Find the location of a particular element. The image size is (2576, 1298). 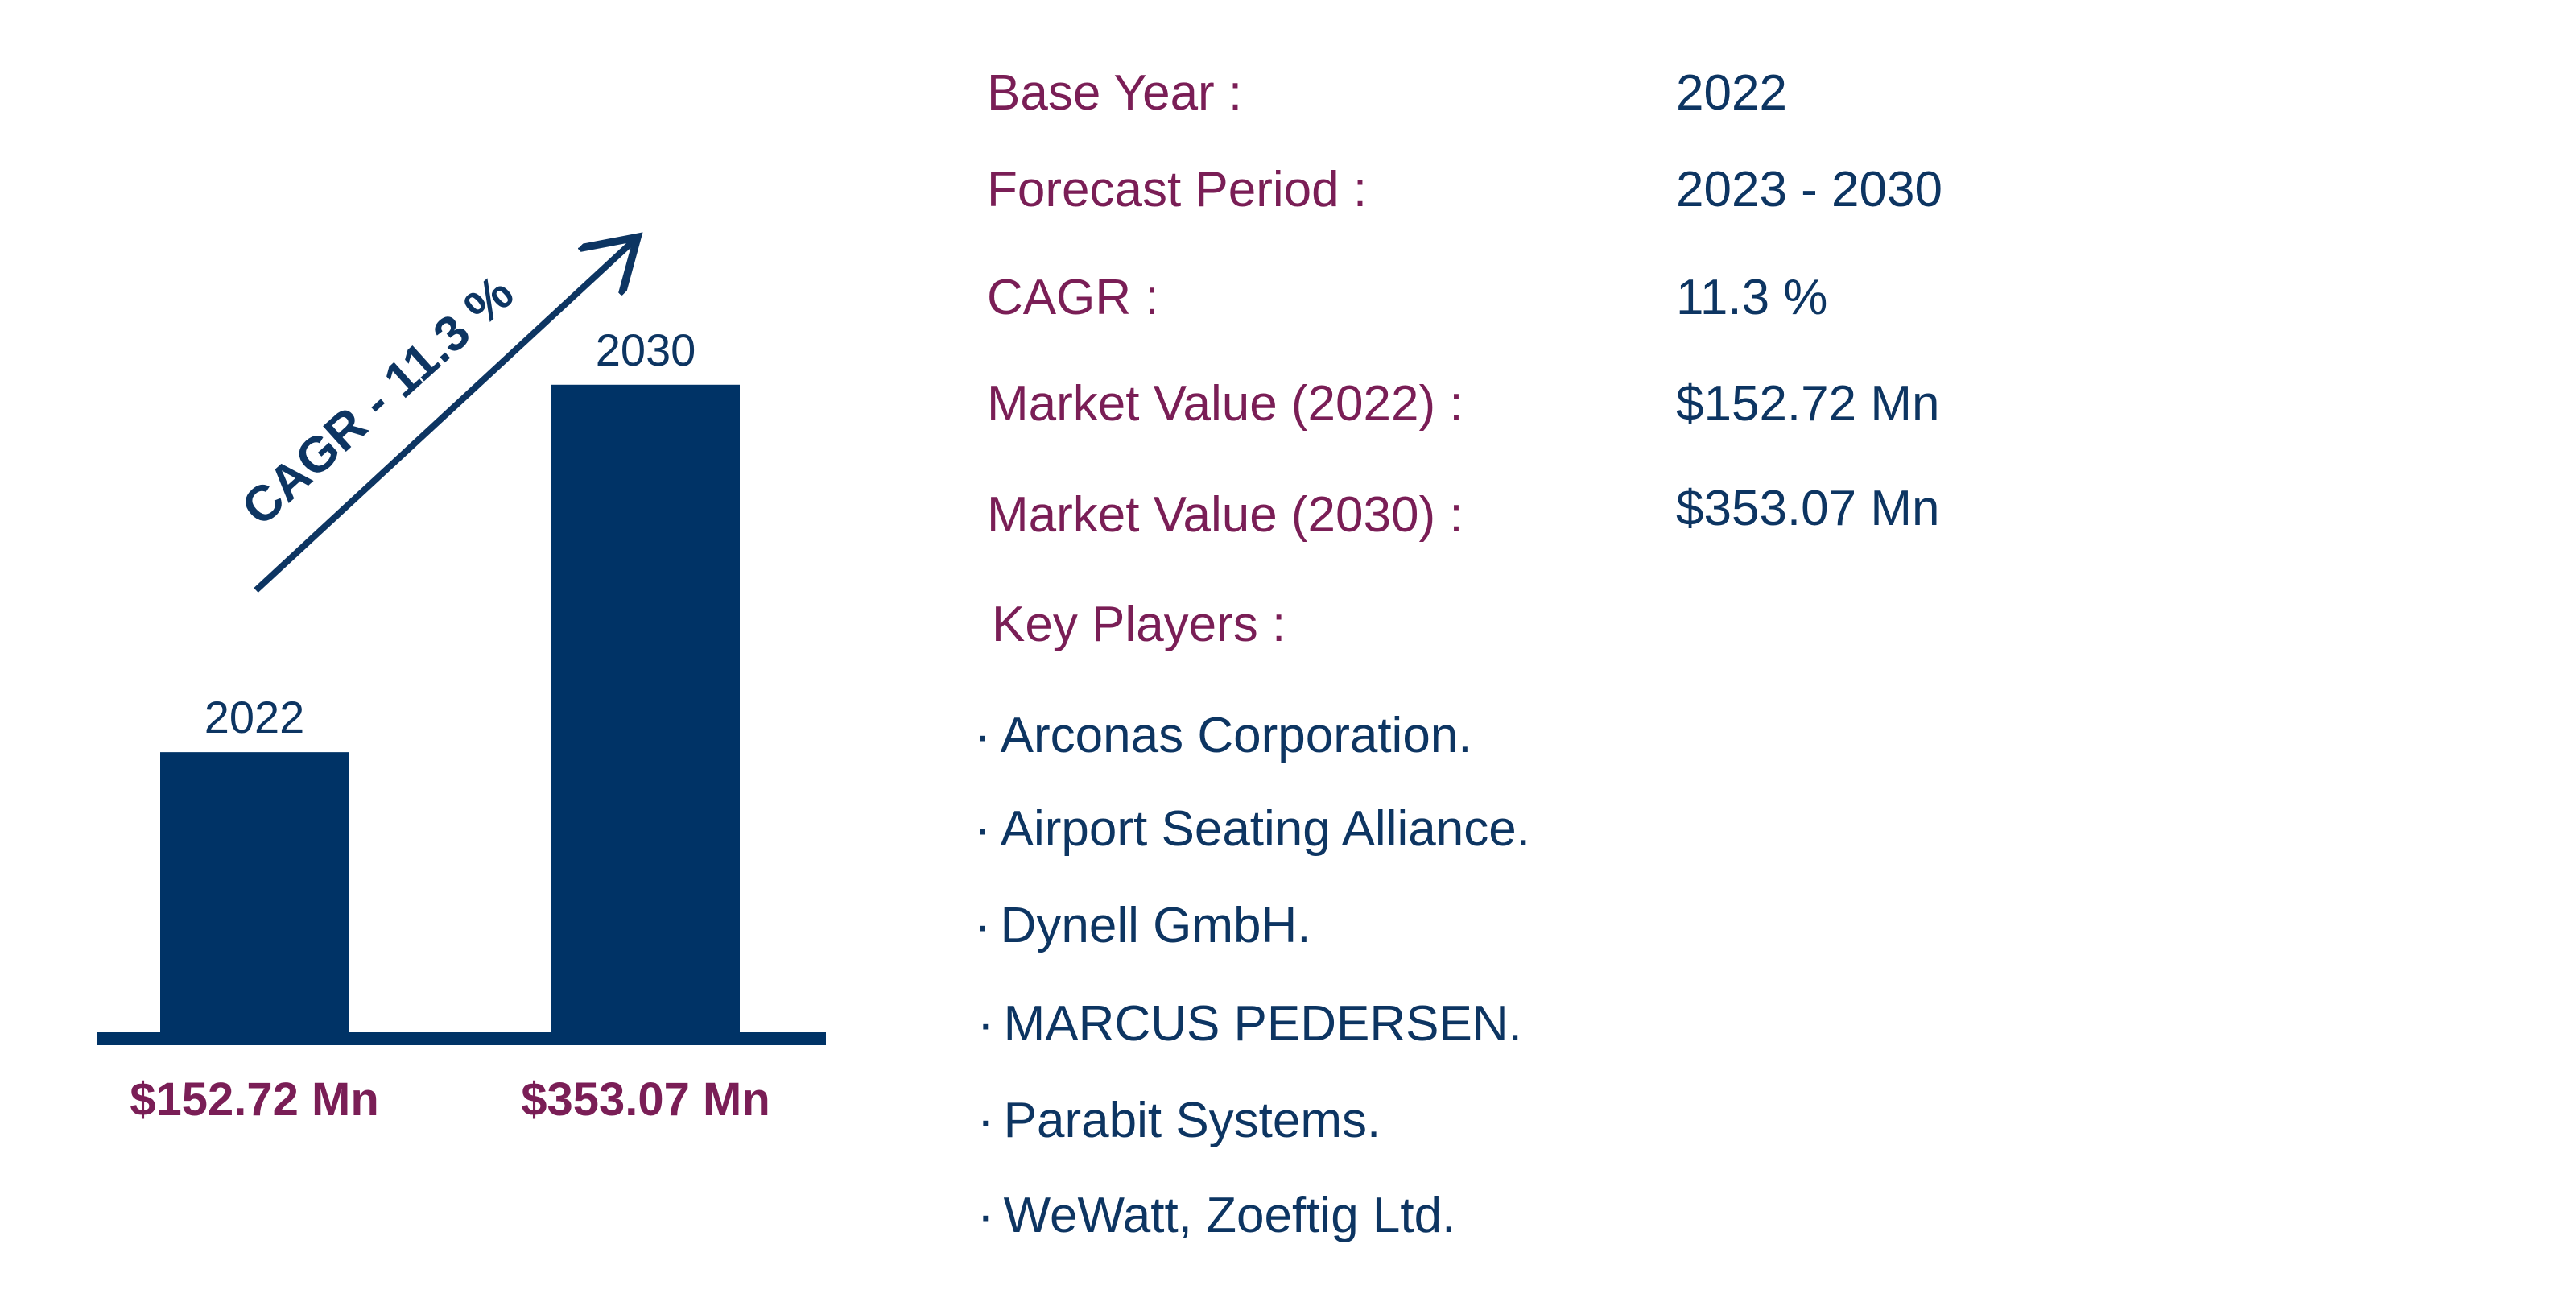

key-player-item: · WeWatt, Zoeftig Ltd. is located at coordinates (1216, 1215).